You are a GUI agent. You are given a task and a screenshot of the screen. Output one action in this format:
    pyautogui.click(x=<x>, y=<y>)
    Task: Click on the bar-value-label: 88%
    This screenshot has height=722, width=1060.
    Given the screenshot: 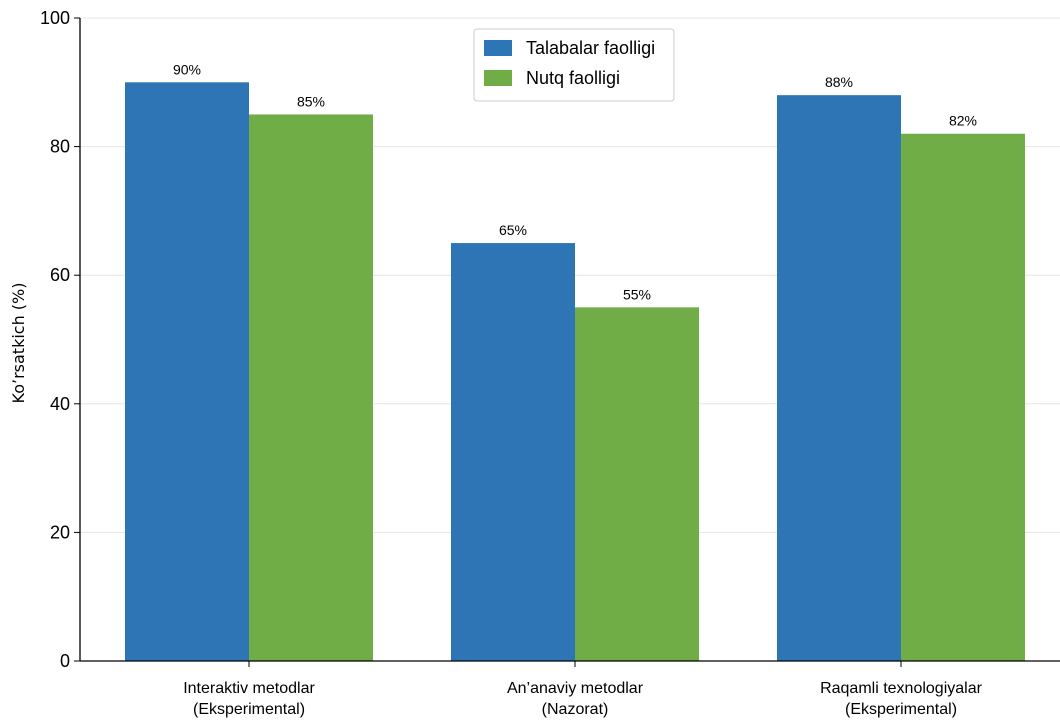 What is the action you would take?
    pyautogui.click(x=839, y=82)
    